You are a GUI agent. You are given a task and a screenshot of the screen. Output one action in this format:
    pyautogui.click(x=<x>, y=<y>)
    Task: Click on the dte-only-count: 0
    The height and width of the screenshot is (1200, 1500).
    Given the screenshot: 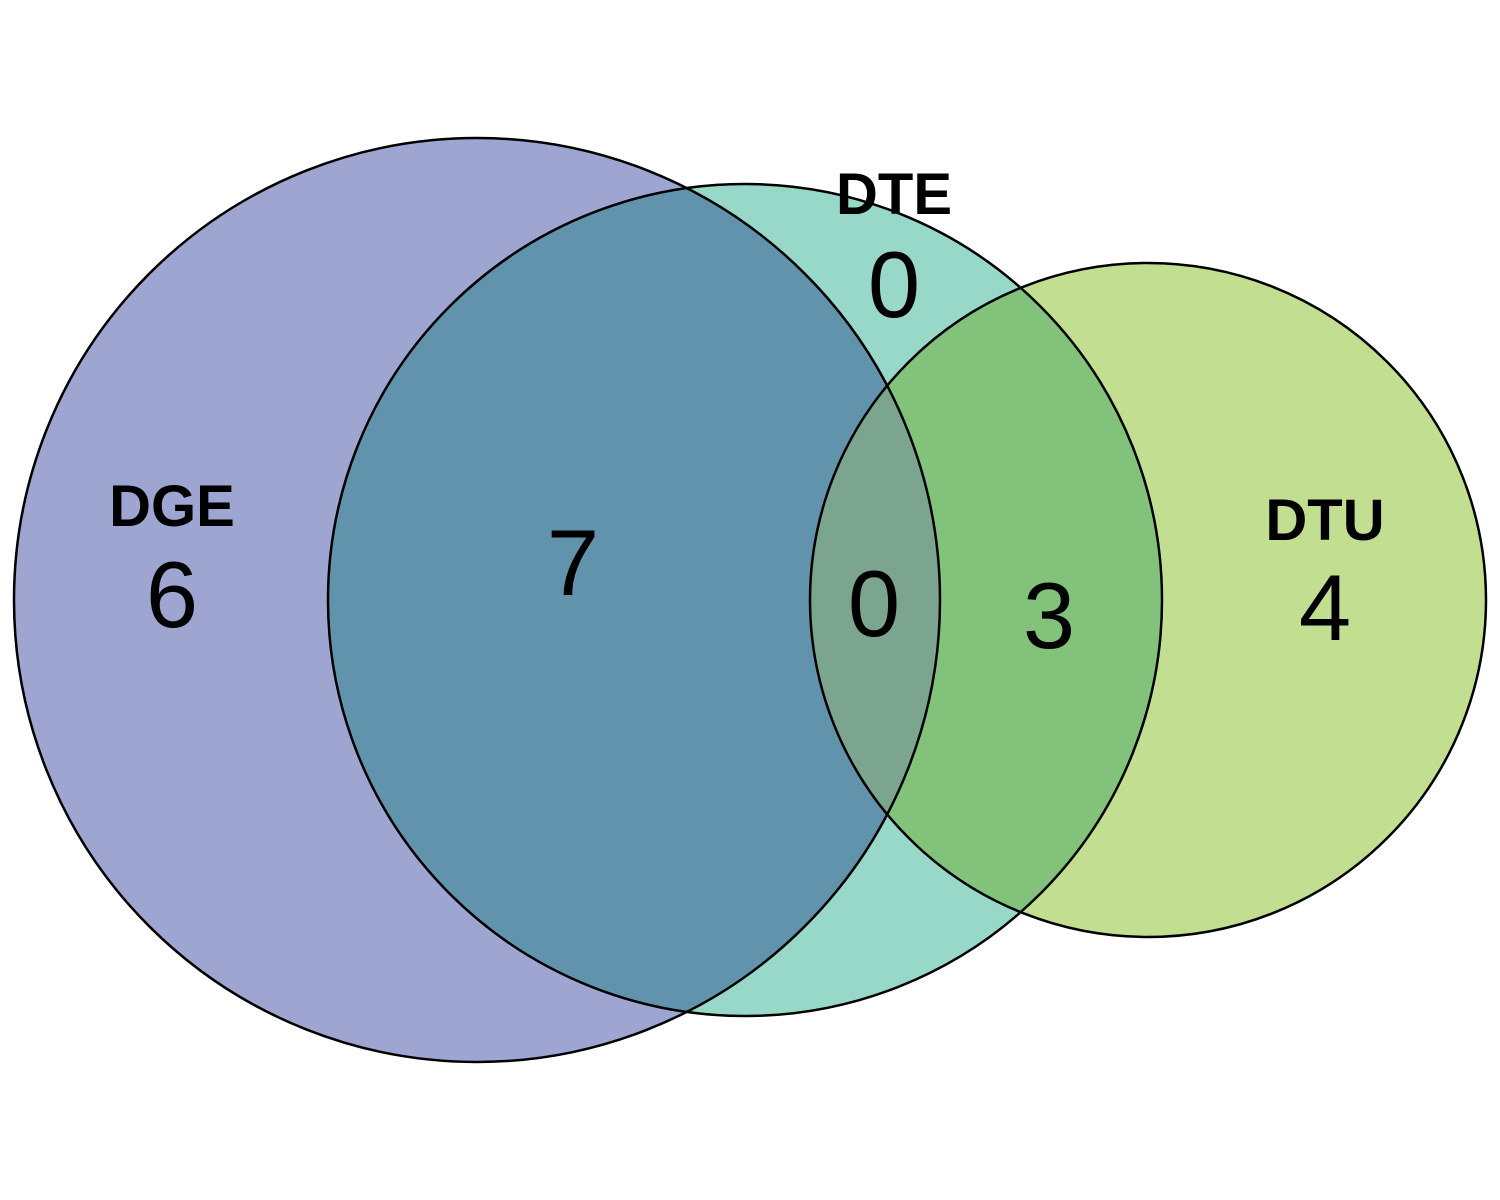 What is the action you would take?
    pyautogui.click(x=894, y=284)
    